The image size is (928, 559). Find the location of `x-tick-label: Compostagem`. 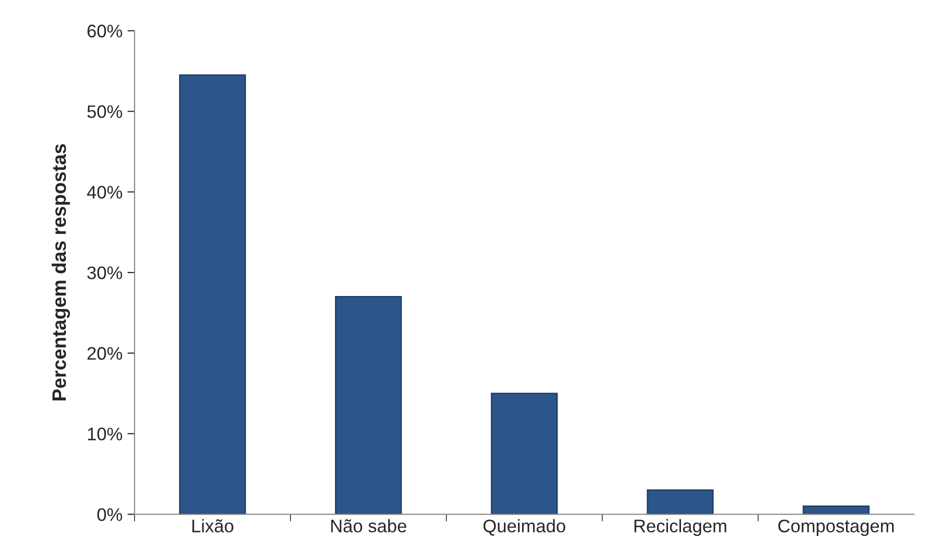

x-tick-label: Compostagem is located at coordinates (836, 528).